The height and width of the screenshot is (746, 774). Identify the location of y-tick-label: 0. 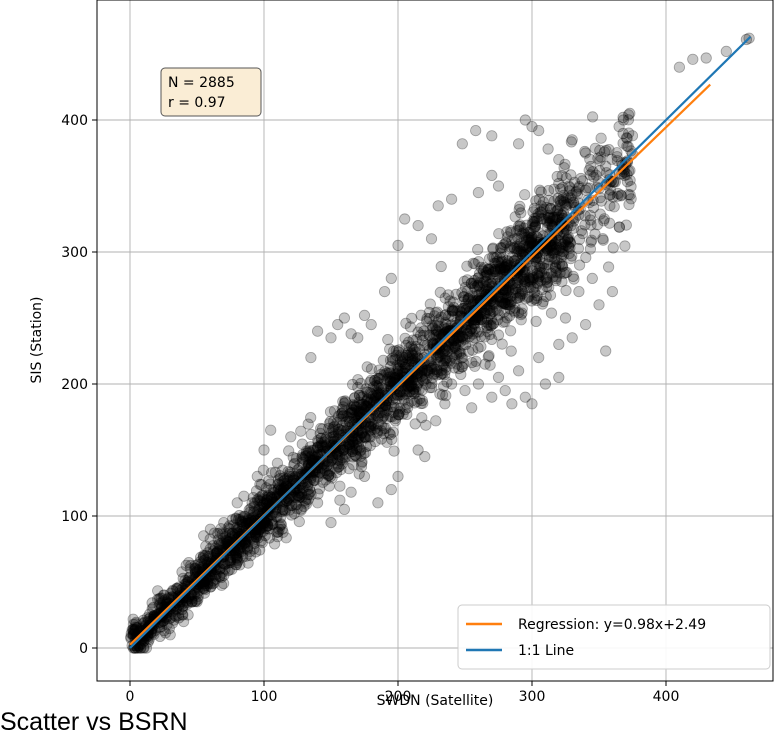
(83, 649).